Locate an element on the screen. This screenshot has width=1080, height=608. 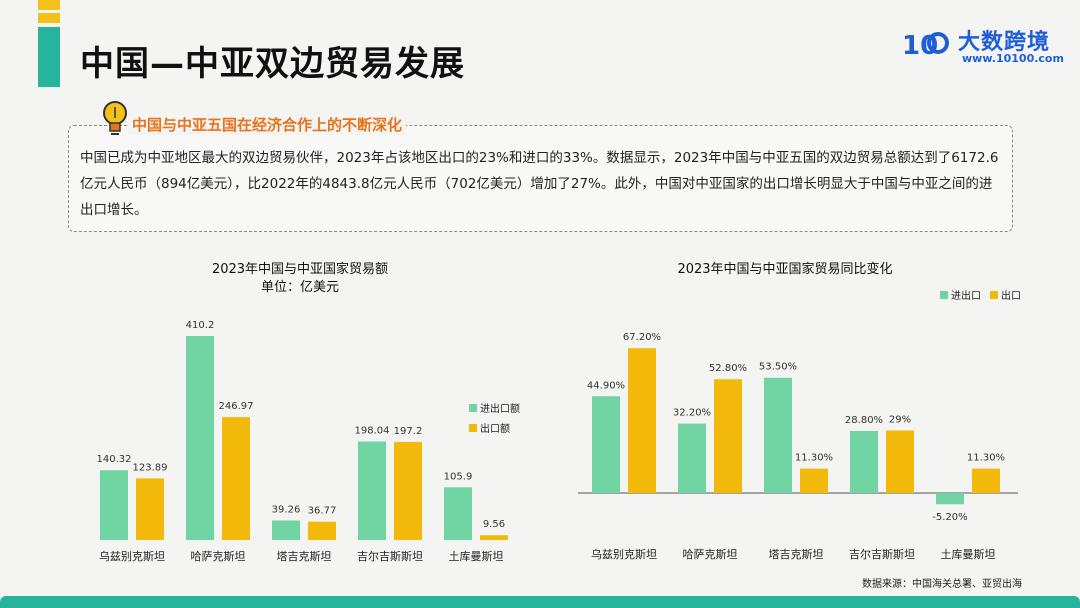
data-label: 32.20% is located at coordinates (692, 413).